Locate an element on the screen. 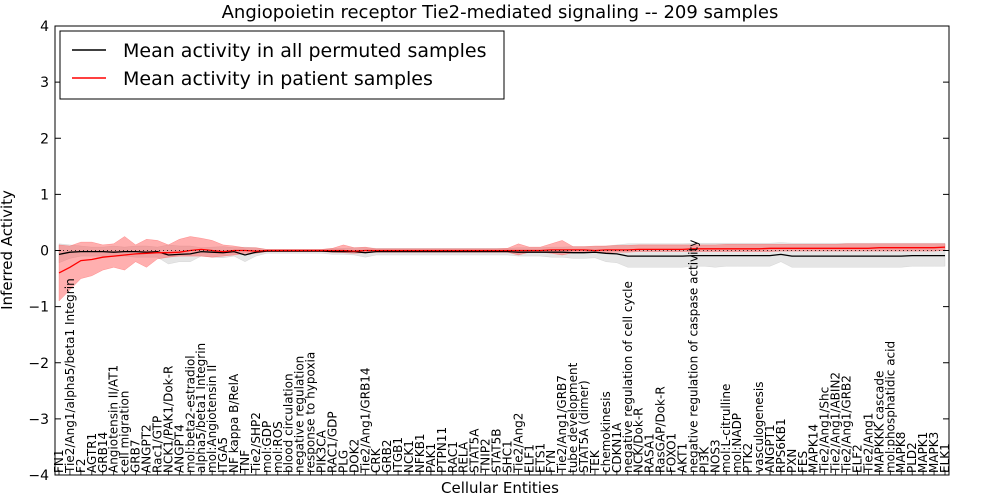 The image size is (1000, 504). y-tick-label: −2 is located at coordinates (38, 364).